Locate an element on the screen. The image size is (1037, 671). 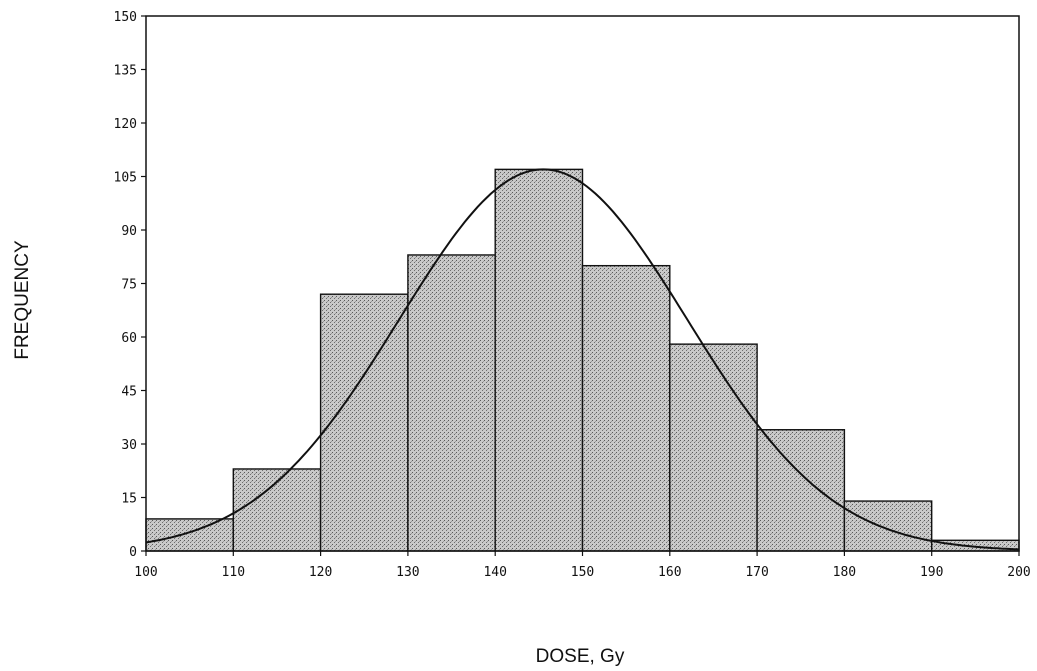
y-tick-label: 105 is located at coordinates (125, 178).